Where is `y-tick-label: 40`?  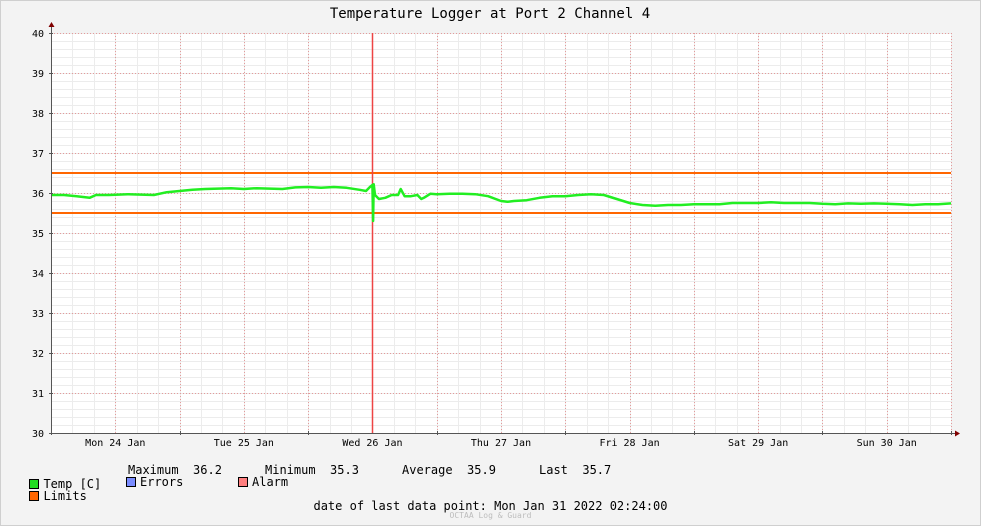 y-tick-label: 40 is located at coordinates (38, 34).